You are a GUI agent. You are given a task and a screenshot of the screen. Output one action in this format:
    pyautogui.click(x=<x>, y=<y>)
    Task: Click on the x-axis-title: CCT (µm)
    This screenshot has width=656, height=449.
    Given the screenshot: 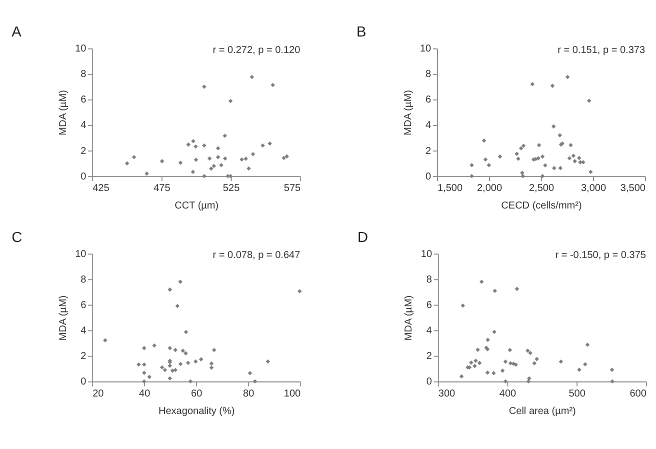 What is the action you would take?
    pyautogui.click(x=196, y=206)
    